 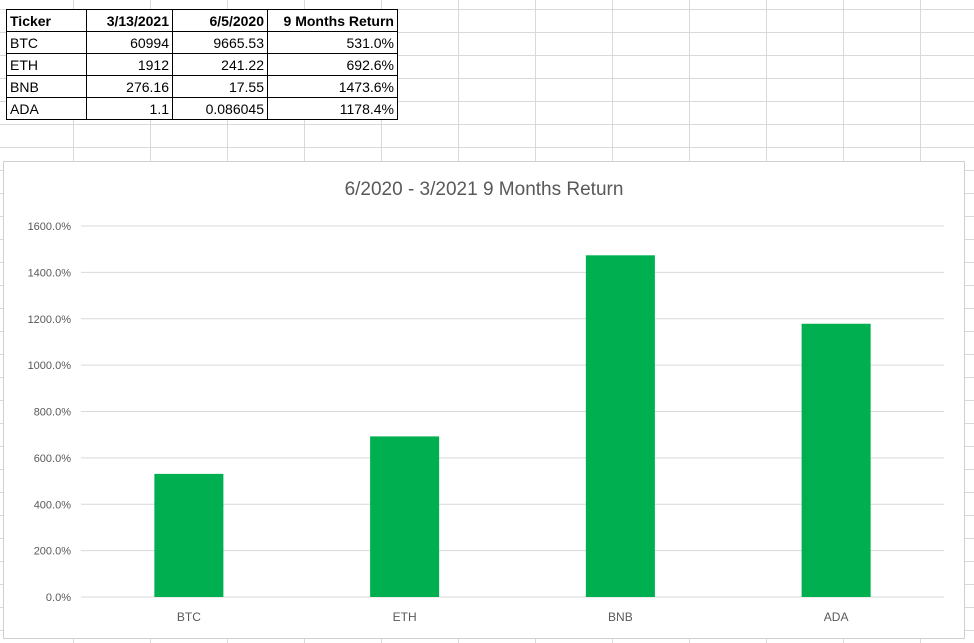 I want to click on y-tick-label: 200.0%, so click(x=53, y=552).